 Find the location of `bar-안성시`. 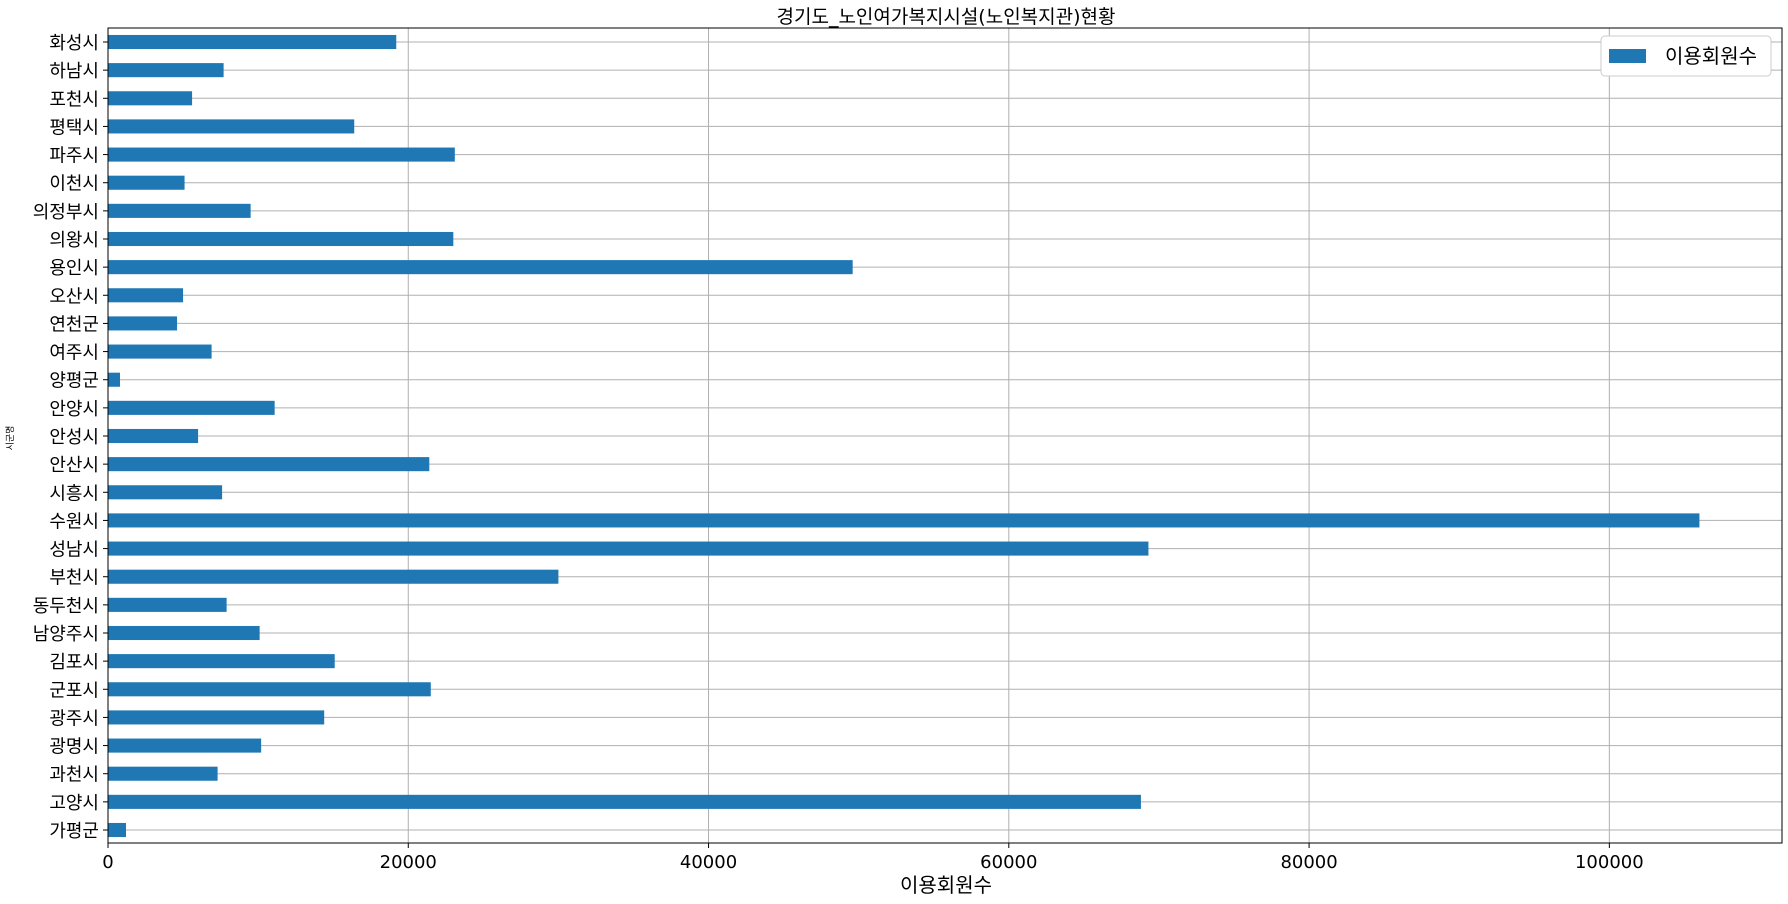

bar-안성시 is located at coordinates (153, 436).